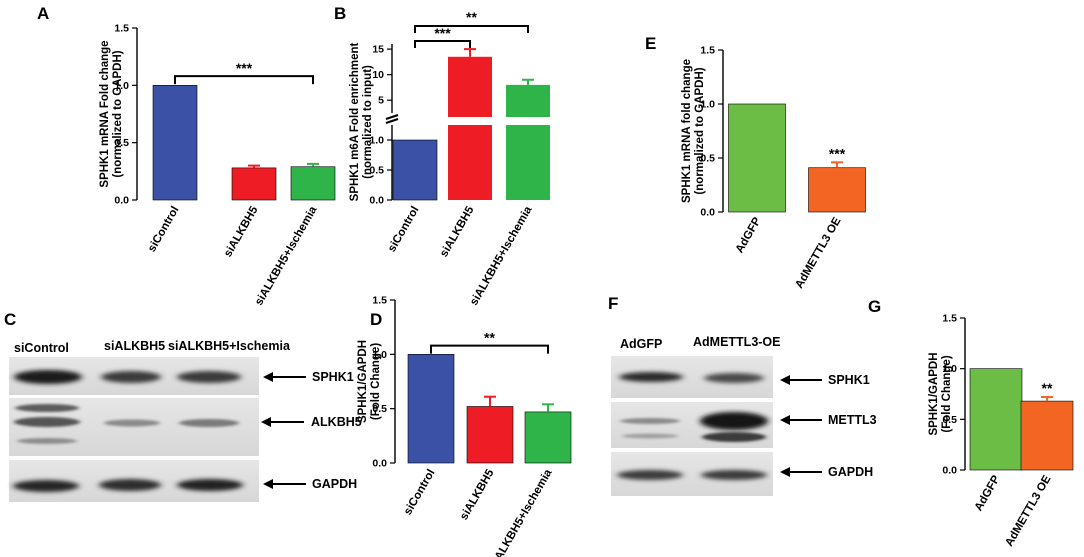  I want to click on panel-label-e: E, so click(650, 43).